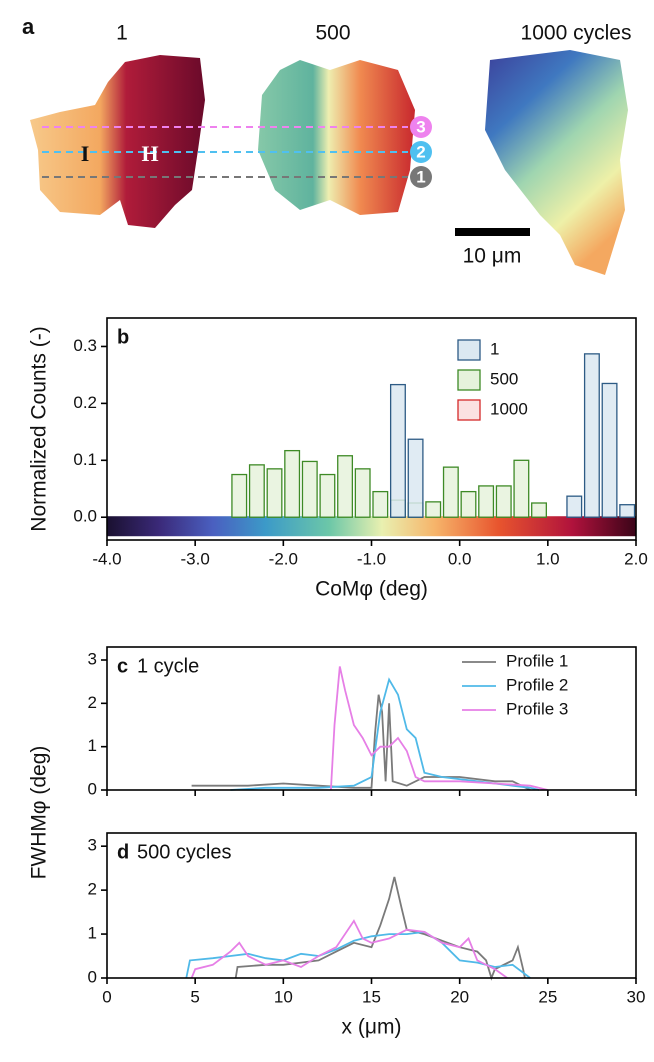  What do you see at coordinates (283, 996) in the screenshot?
I see `x-tick-label: 10` at bounding box center [283, 996].